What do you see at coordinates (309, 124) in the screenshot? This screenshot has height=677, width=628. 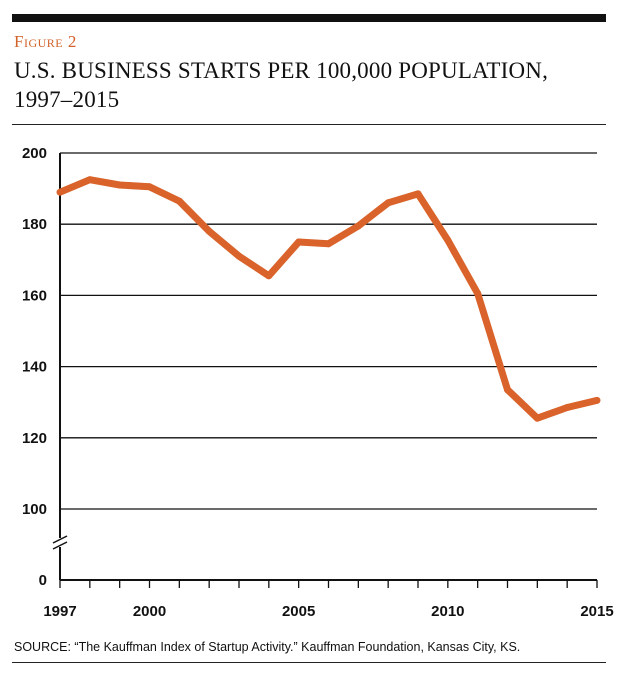 I see `title-rule` at bounding box center [309, 124].